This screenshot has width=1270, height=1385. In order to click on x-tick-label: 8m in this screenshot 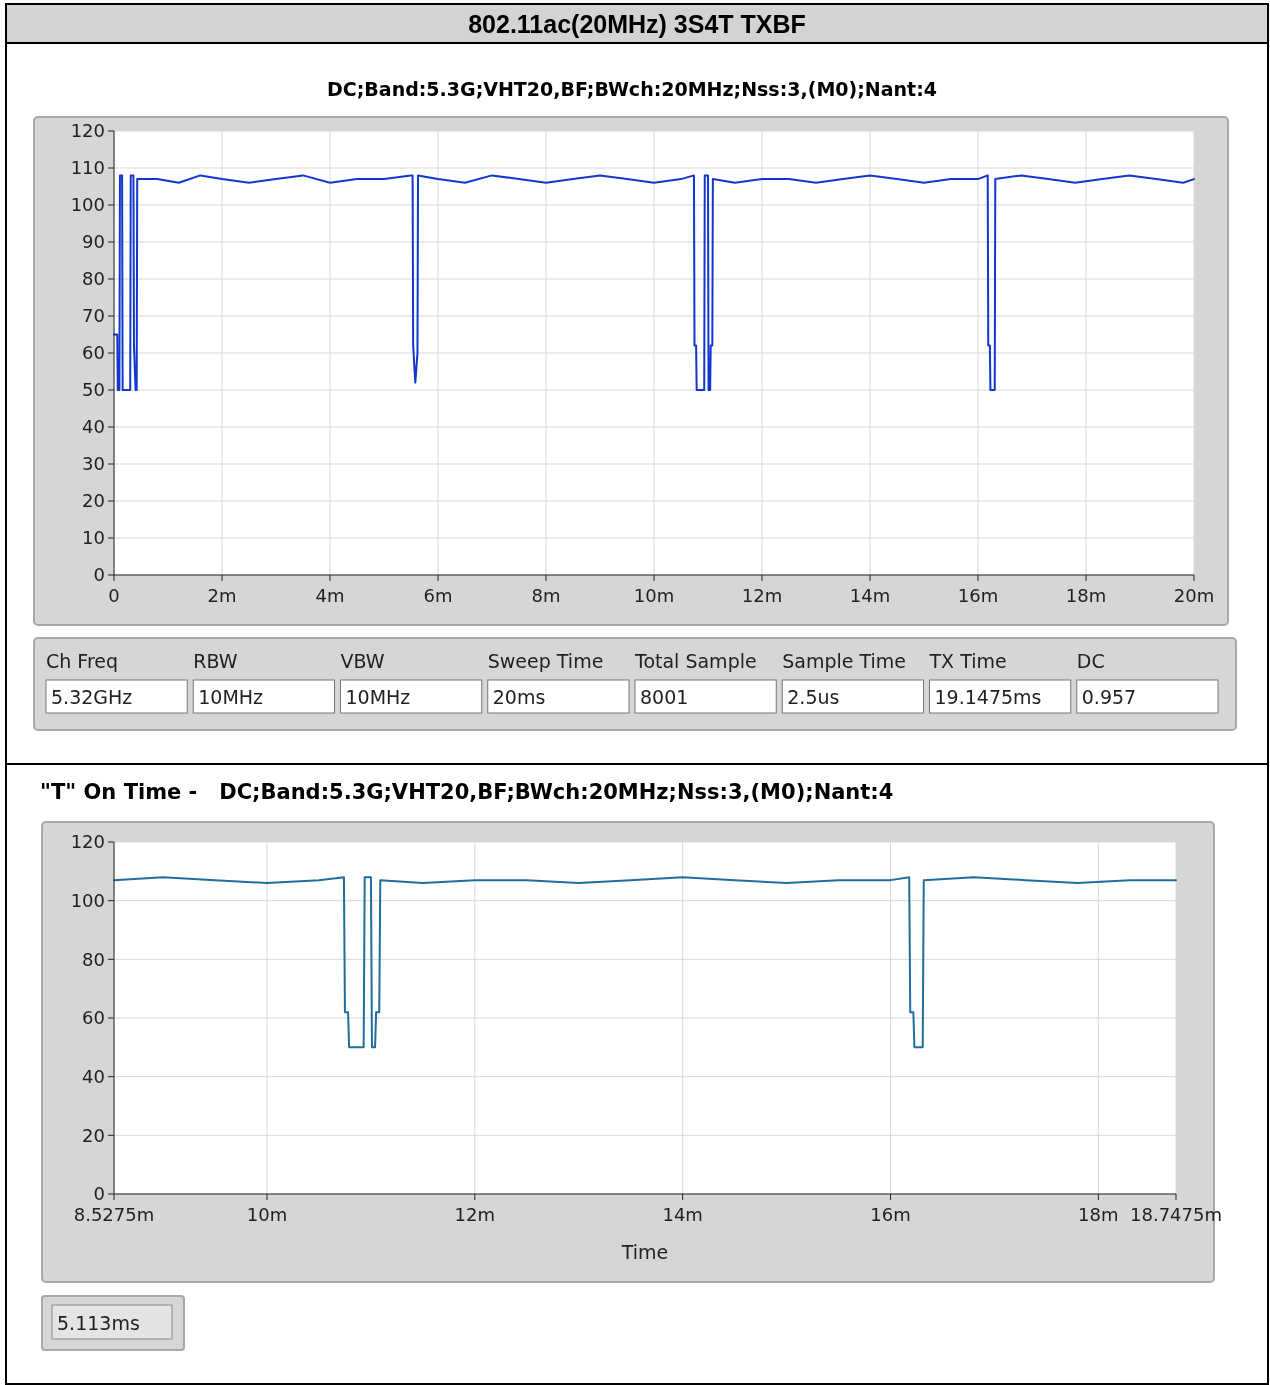, I will do `click(546, 595)`.